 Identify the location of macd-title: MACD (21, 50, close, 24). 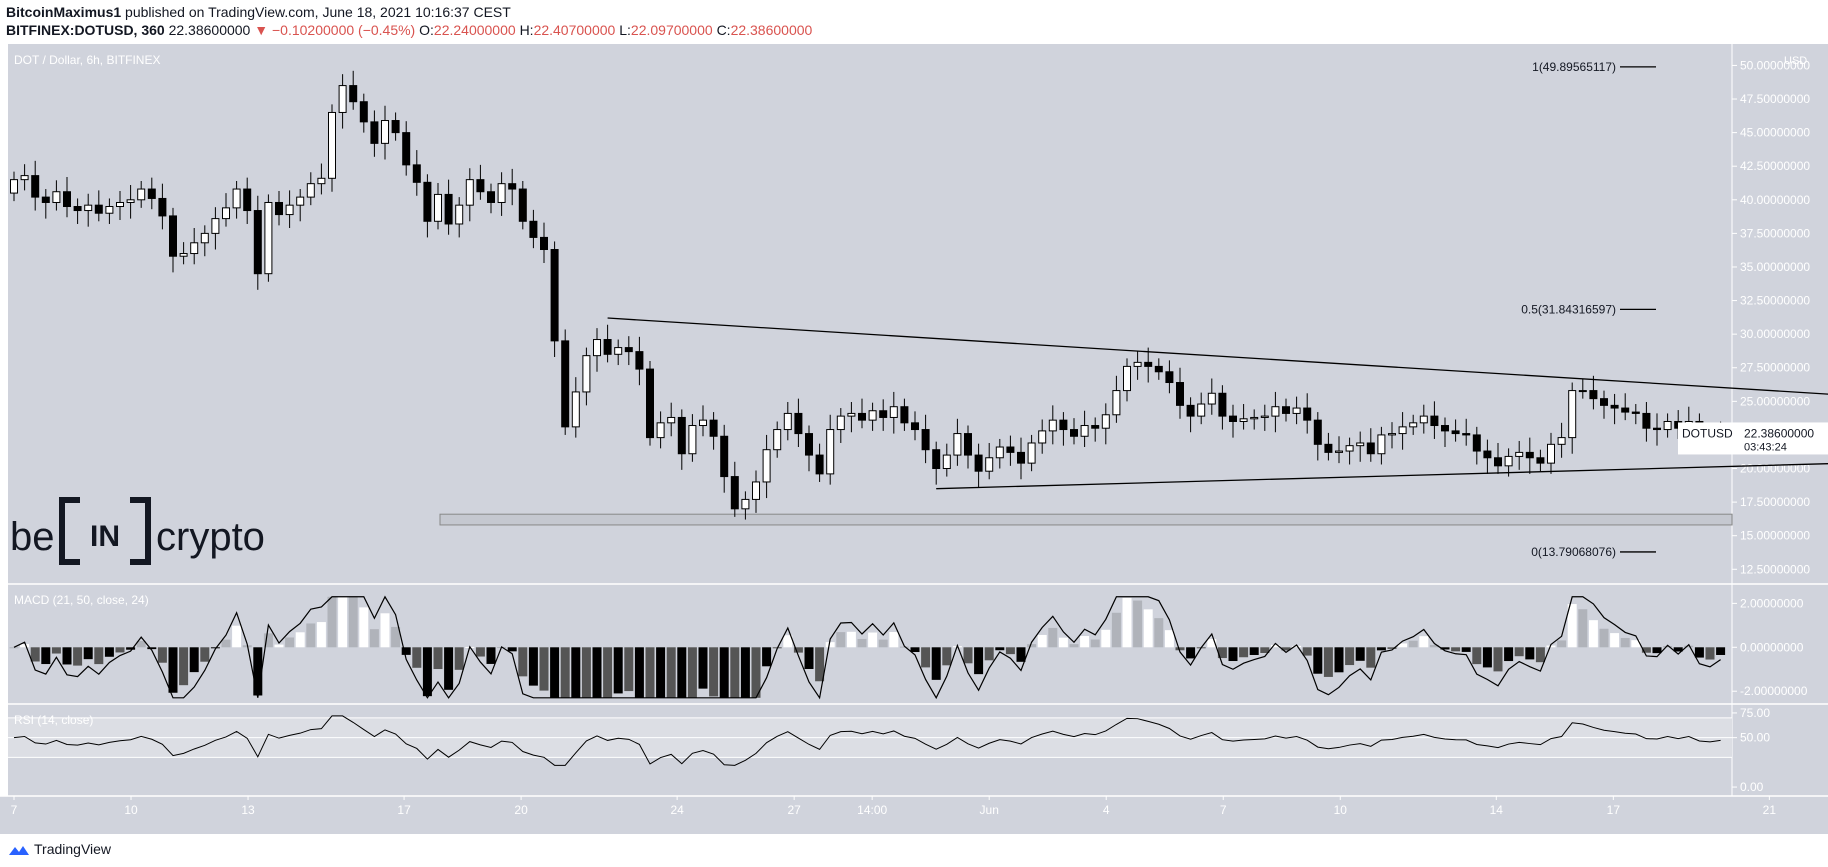
(81, 600).